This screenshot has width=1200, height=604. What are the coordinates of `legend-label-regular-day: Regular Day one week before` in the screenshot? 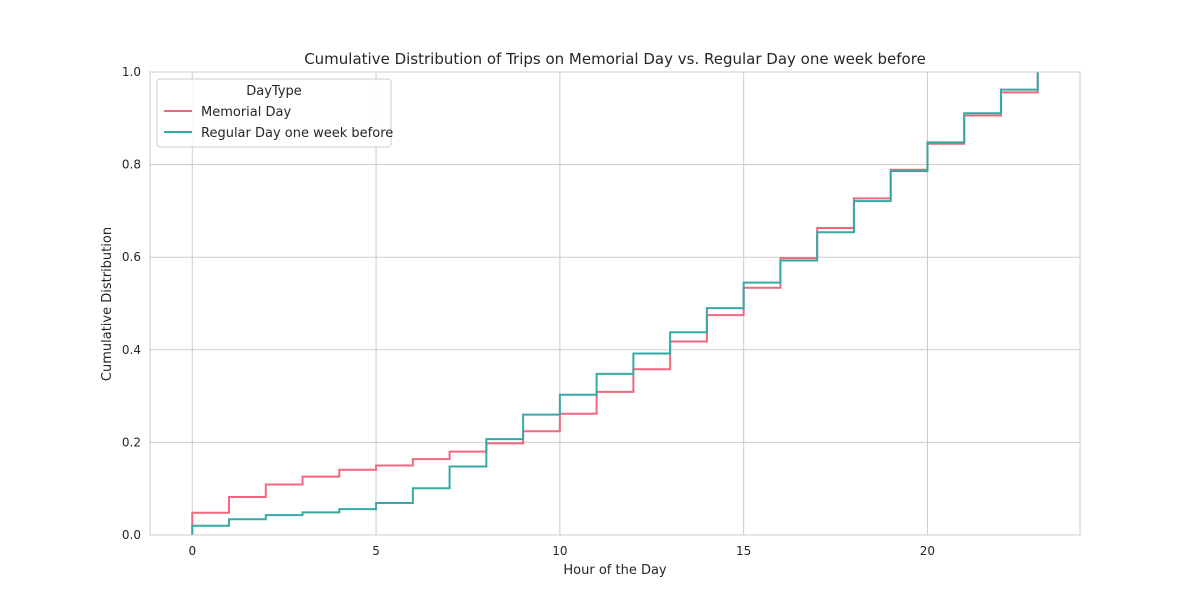 It's located at (297, 133).